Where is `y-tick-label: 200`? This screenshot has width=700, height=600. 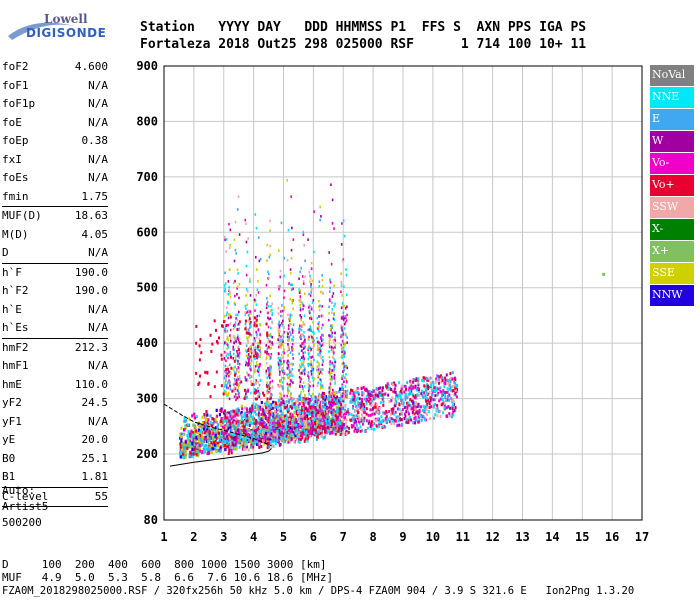 y-tick-label: 200 is located at coordinates (147, 454).